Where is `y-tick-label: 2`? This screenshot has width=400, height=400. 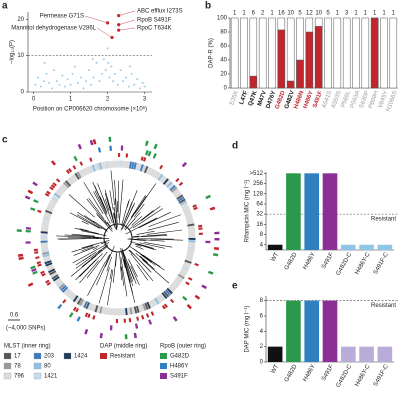
y-tick-label: 2 is located at coordinates (262, 347).